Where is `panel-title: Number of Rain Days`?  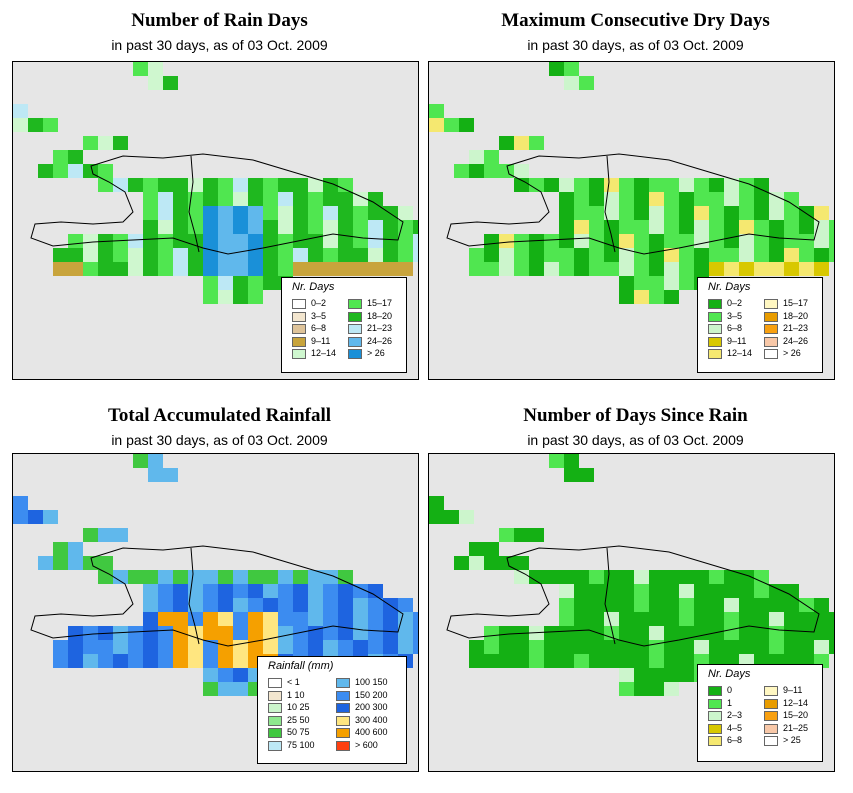
panel-title: Number of Rain Days is located at coordinates (219, 20).